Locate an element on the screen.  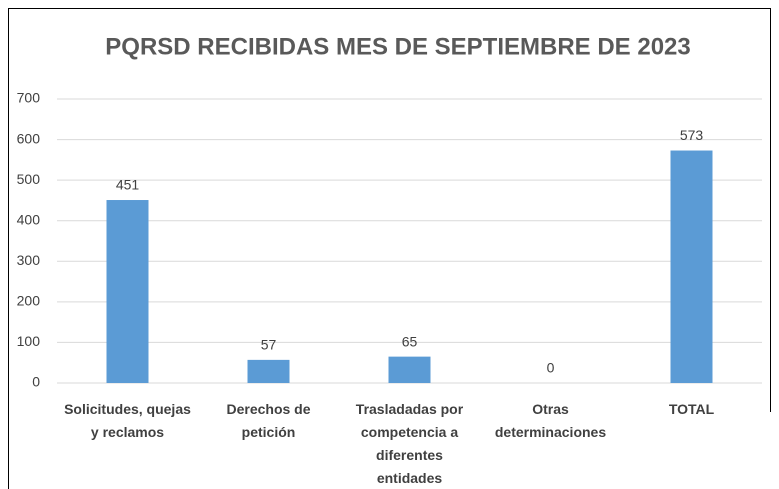
x-tick-label: Derechos de petición is located at coordinates (268, 420).